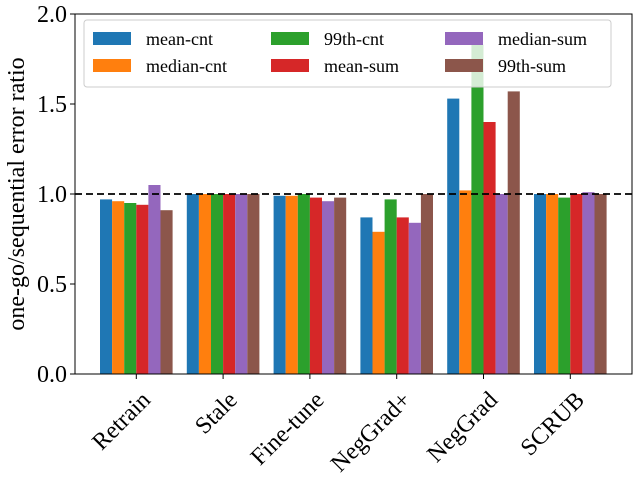  What do you see at coordinates (112, 65) in the screenshot?
I see `legend-swatch-median-cnt` at bounding box center [112, 65].